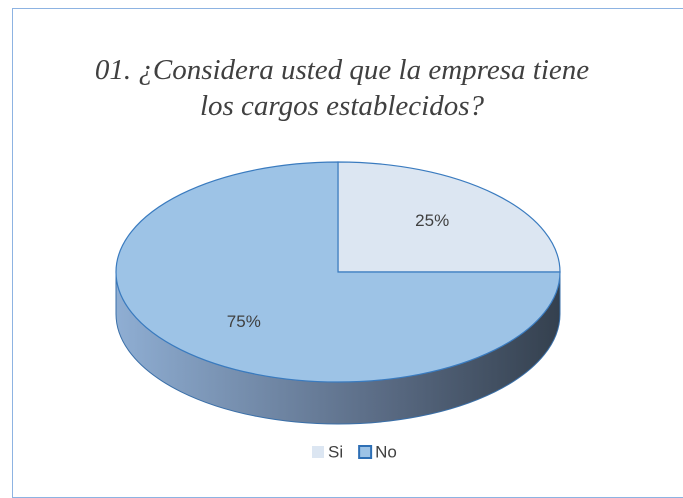  I want to click on legend-label: Si, so click(335, 451).